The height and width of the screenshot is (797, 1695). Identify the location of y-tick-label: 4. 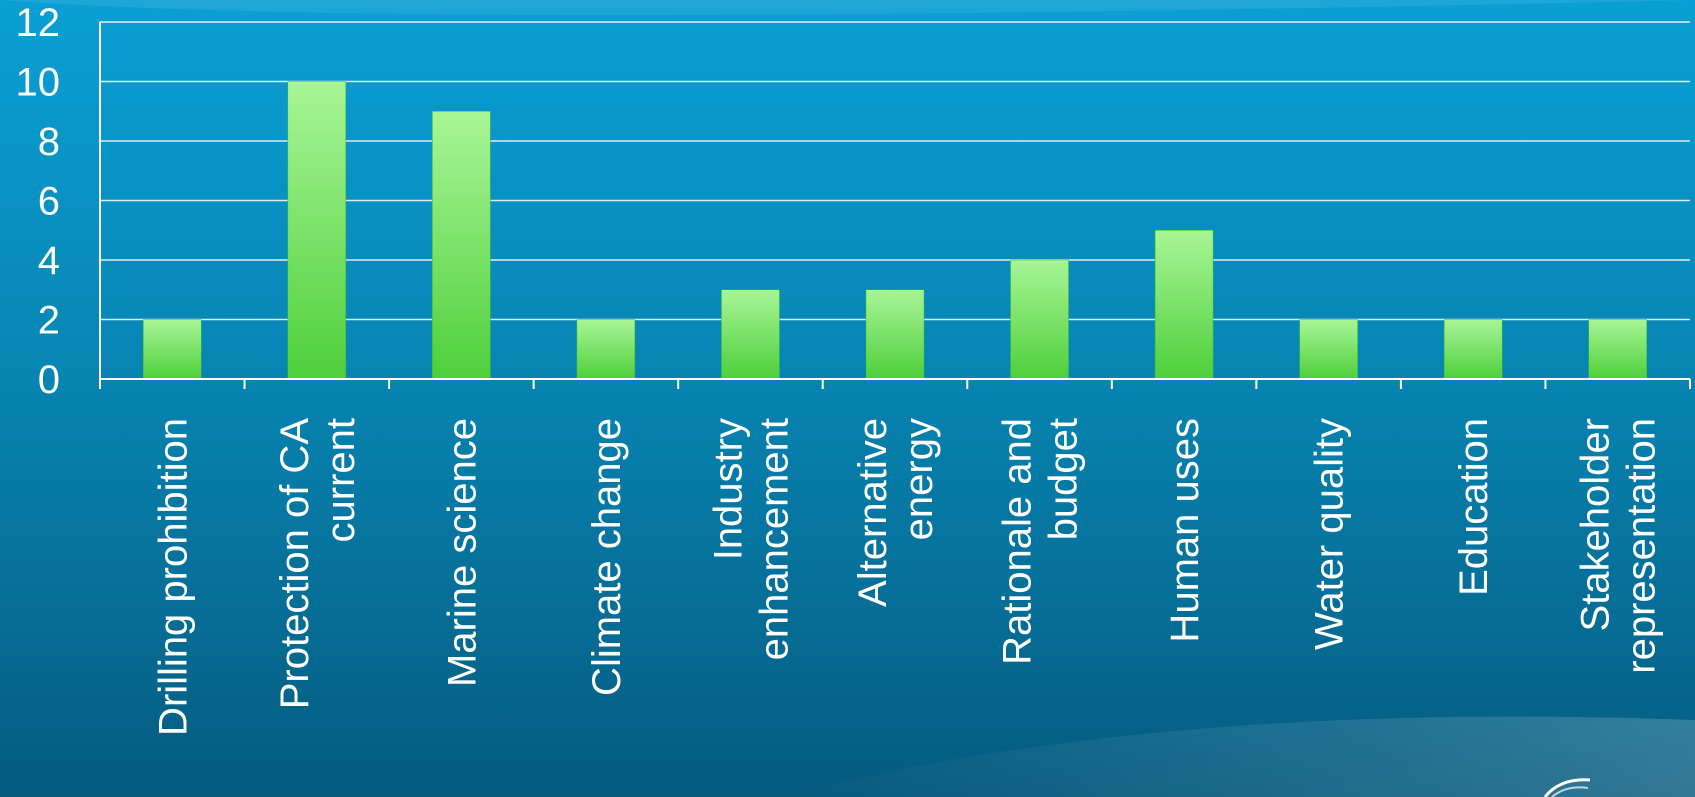
(49, 261).